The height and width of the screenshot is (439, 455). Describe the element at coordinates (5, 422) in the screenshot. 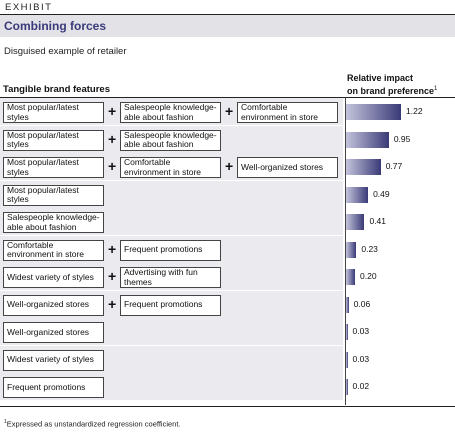

I see `footnote-mark: 1` at that location.